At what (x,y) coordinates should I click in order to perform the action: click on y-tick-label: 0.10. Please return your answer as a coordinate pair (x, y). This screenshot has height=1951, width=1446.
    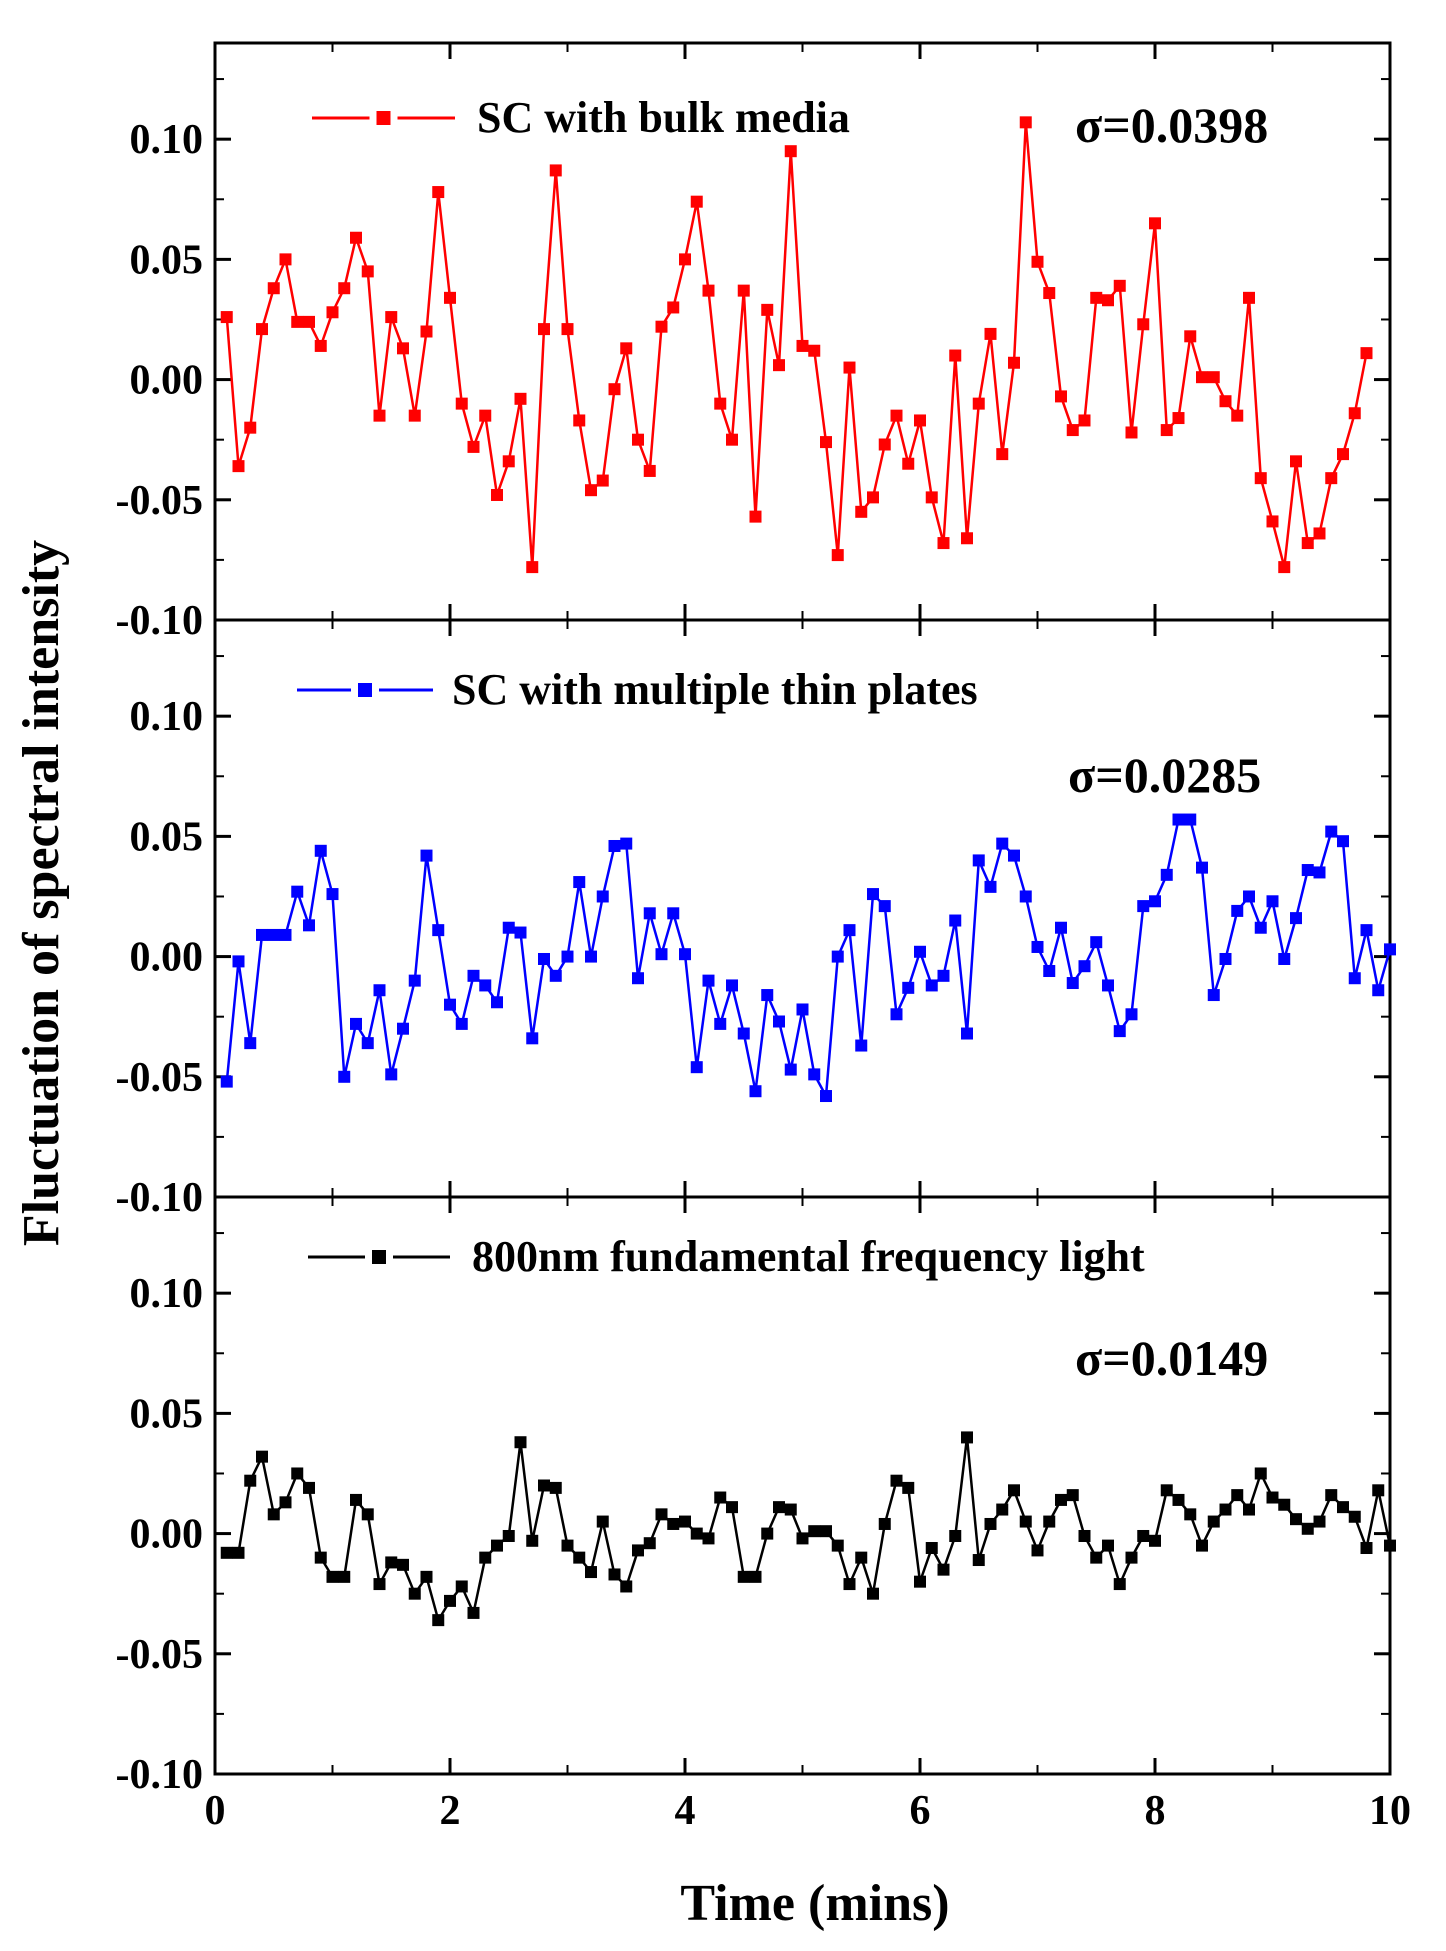
    Looking at the image, I should click on (167, 1294).